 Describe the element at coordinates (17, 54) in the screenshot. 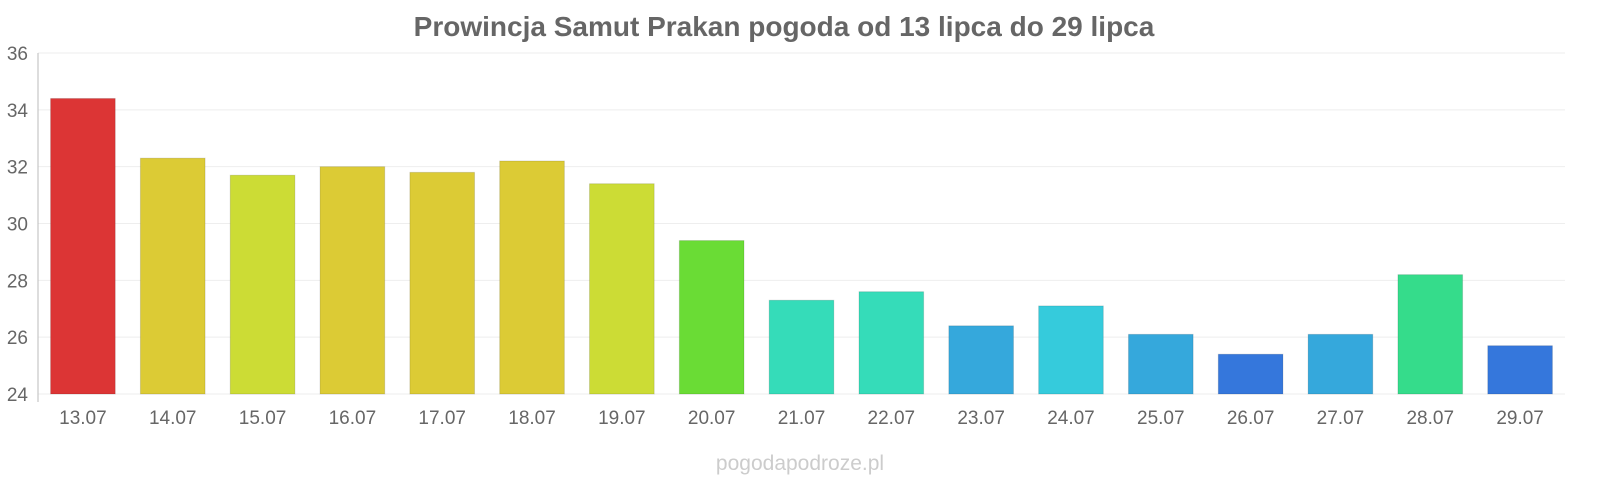

I see `y-tick-label: 36` at that location.